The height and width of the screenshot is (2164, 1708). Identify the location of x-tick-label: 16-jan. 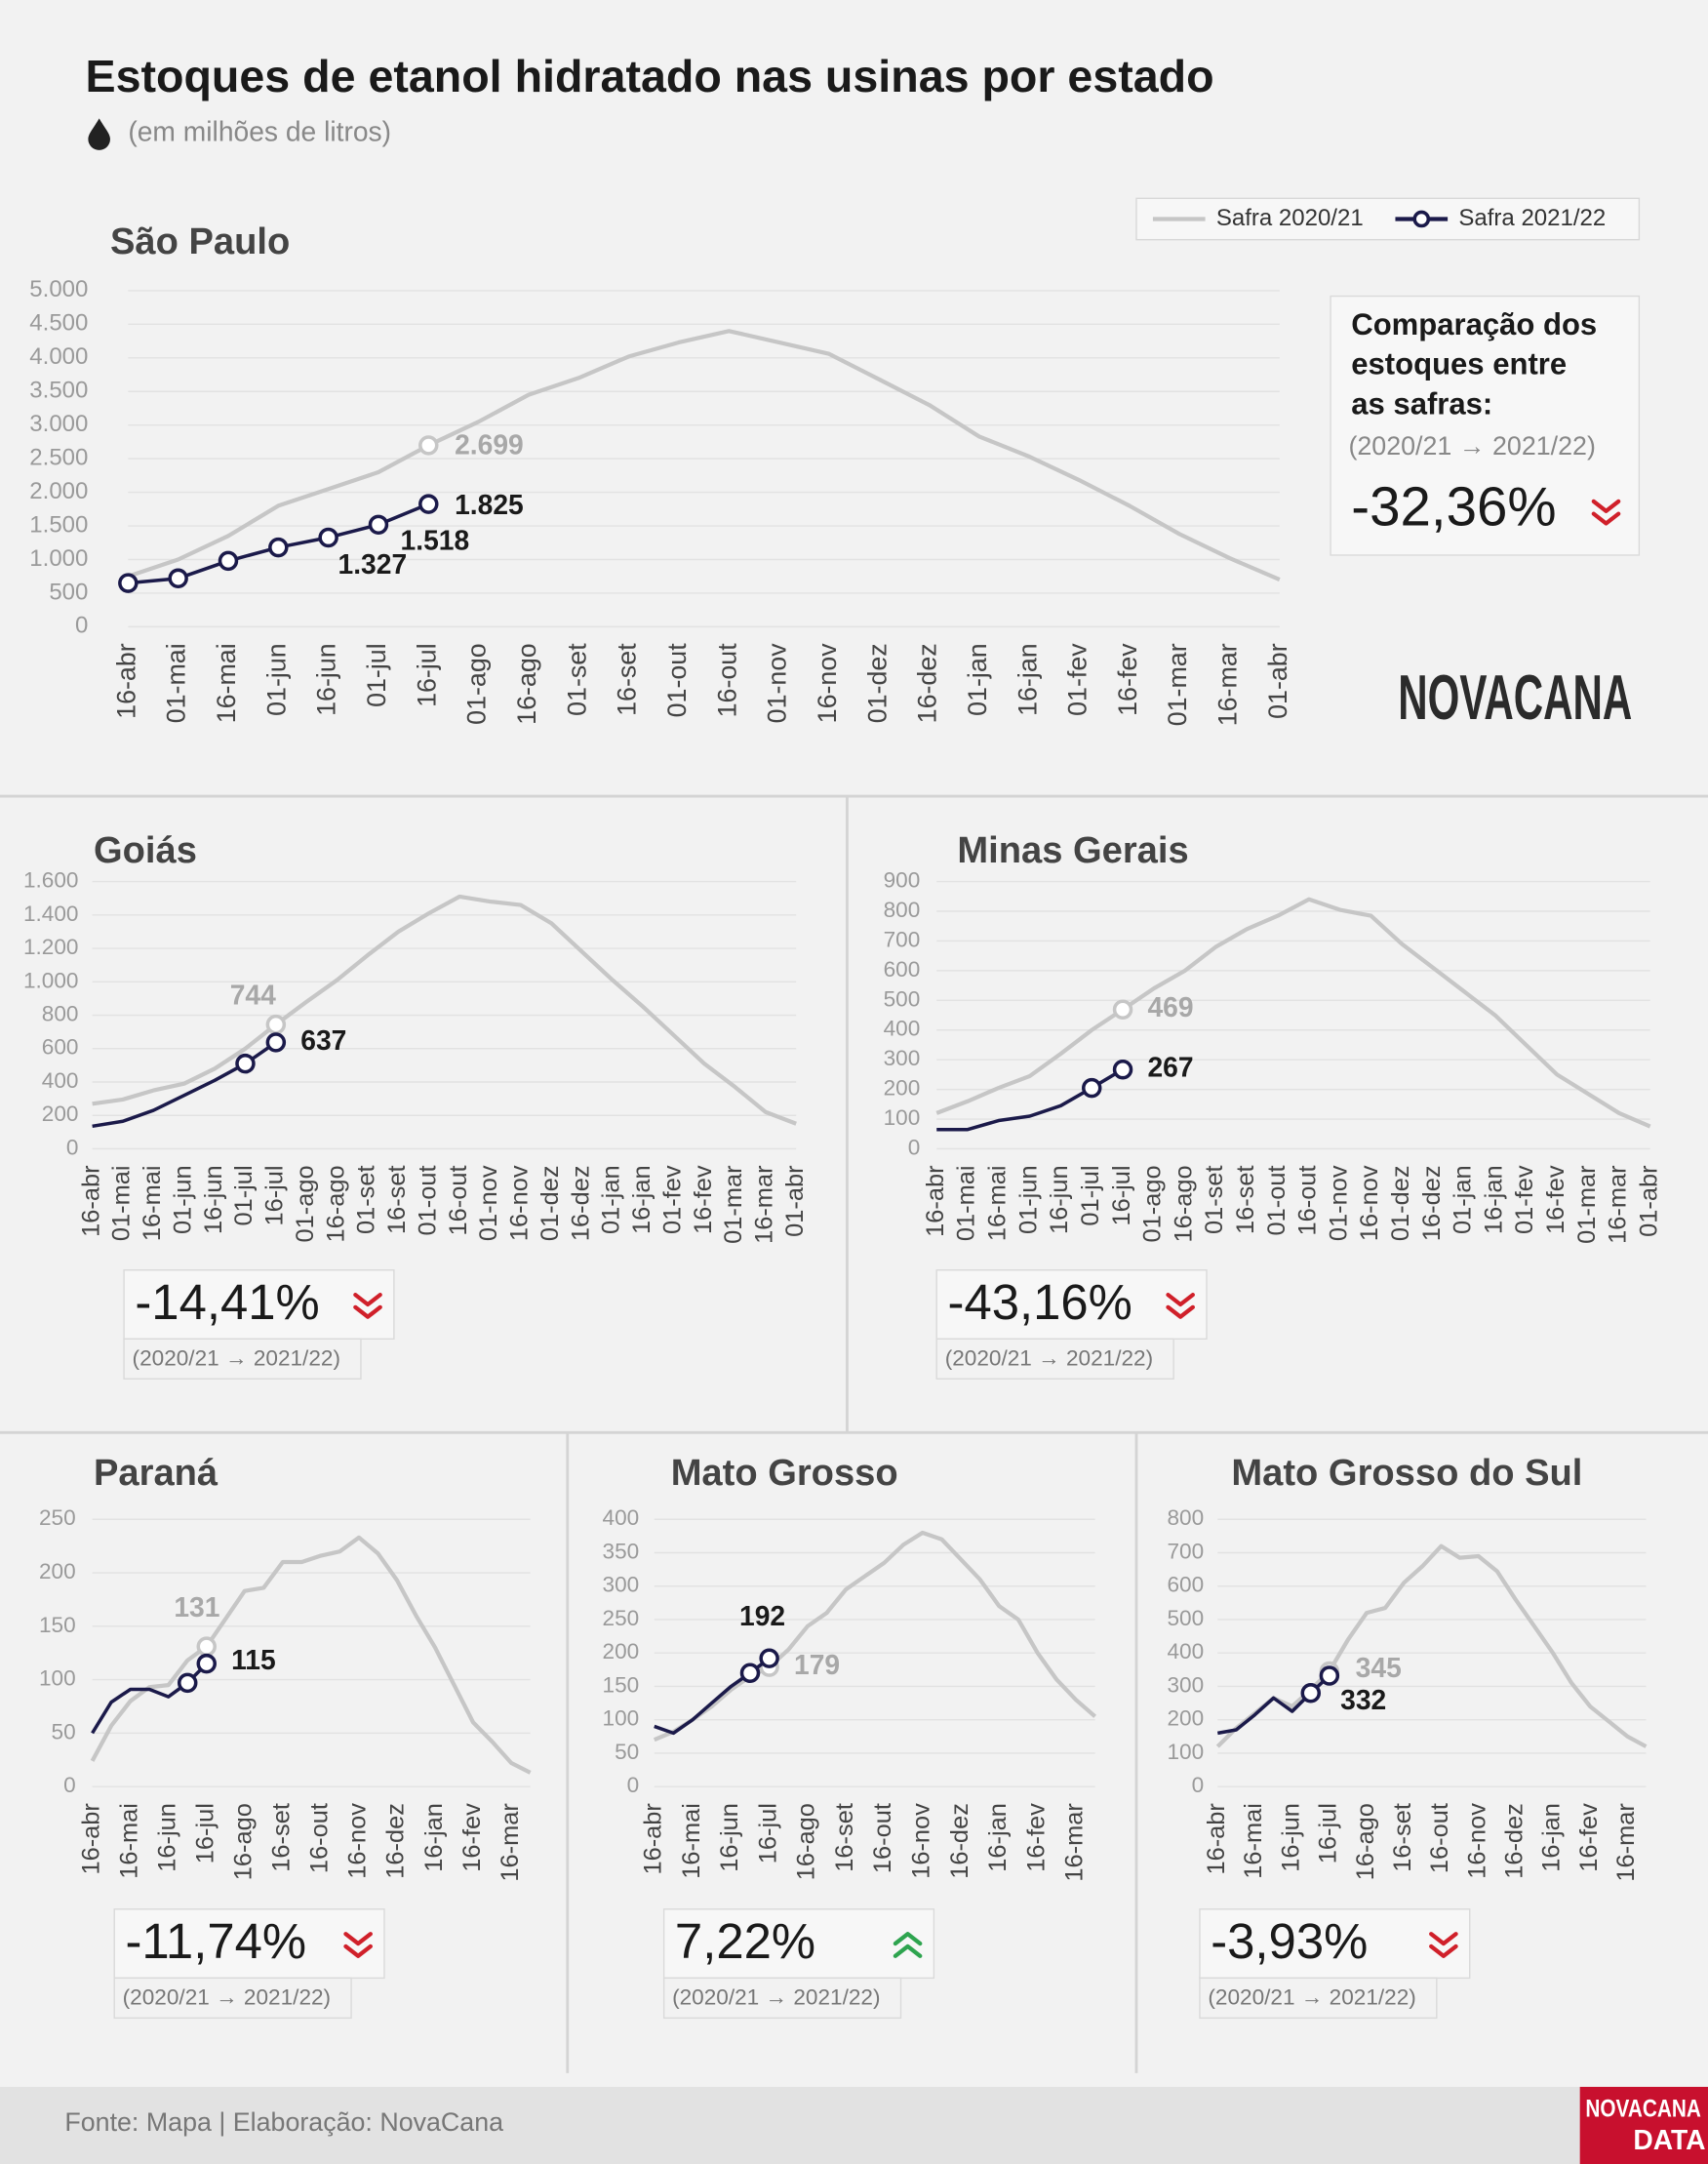
(641, 1199).